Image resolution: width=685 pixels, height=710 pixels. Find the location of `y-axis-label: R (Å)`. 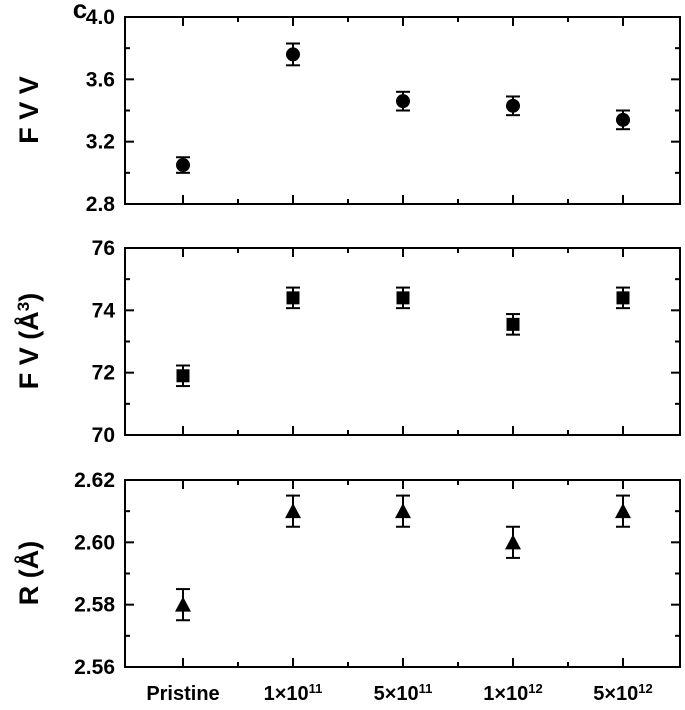

y-axis-label: R (Å) is located at coordinates (28, 573).